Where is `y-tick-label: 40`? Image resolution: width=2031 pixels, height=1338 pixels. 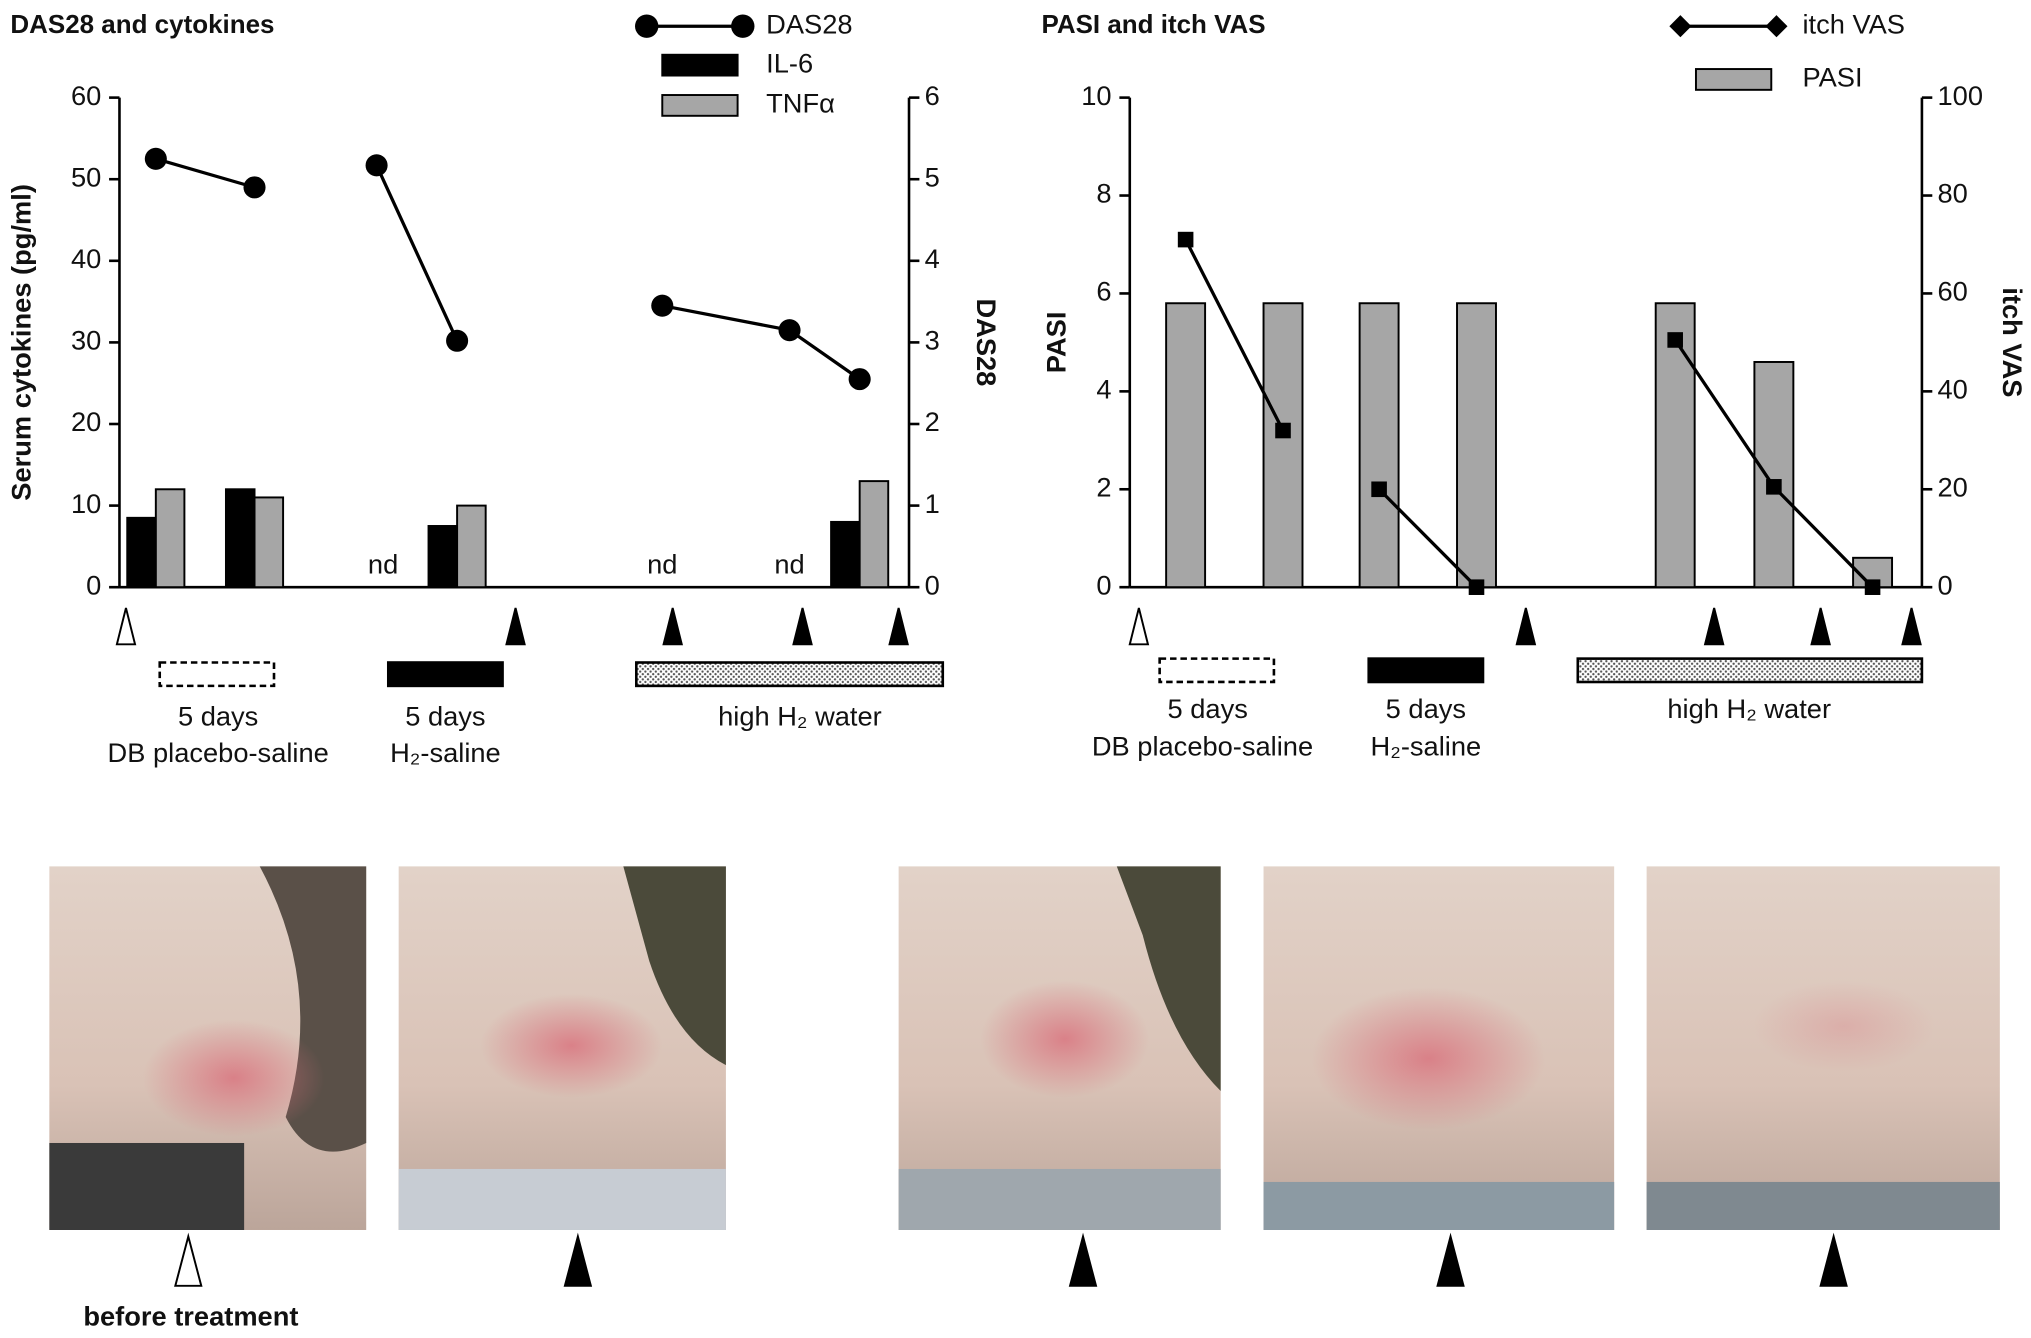 y-tick-label: 40 is located at coordinates (86, 258).